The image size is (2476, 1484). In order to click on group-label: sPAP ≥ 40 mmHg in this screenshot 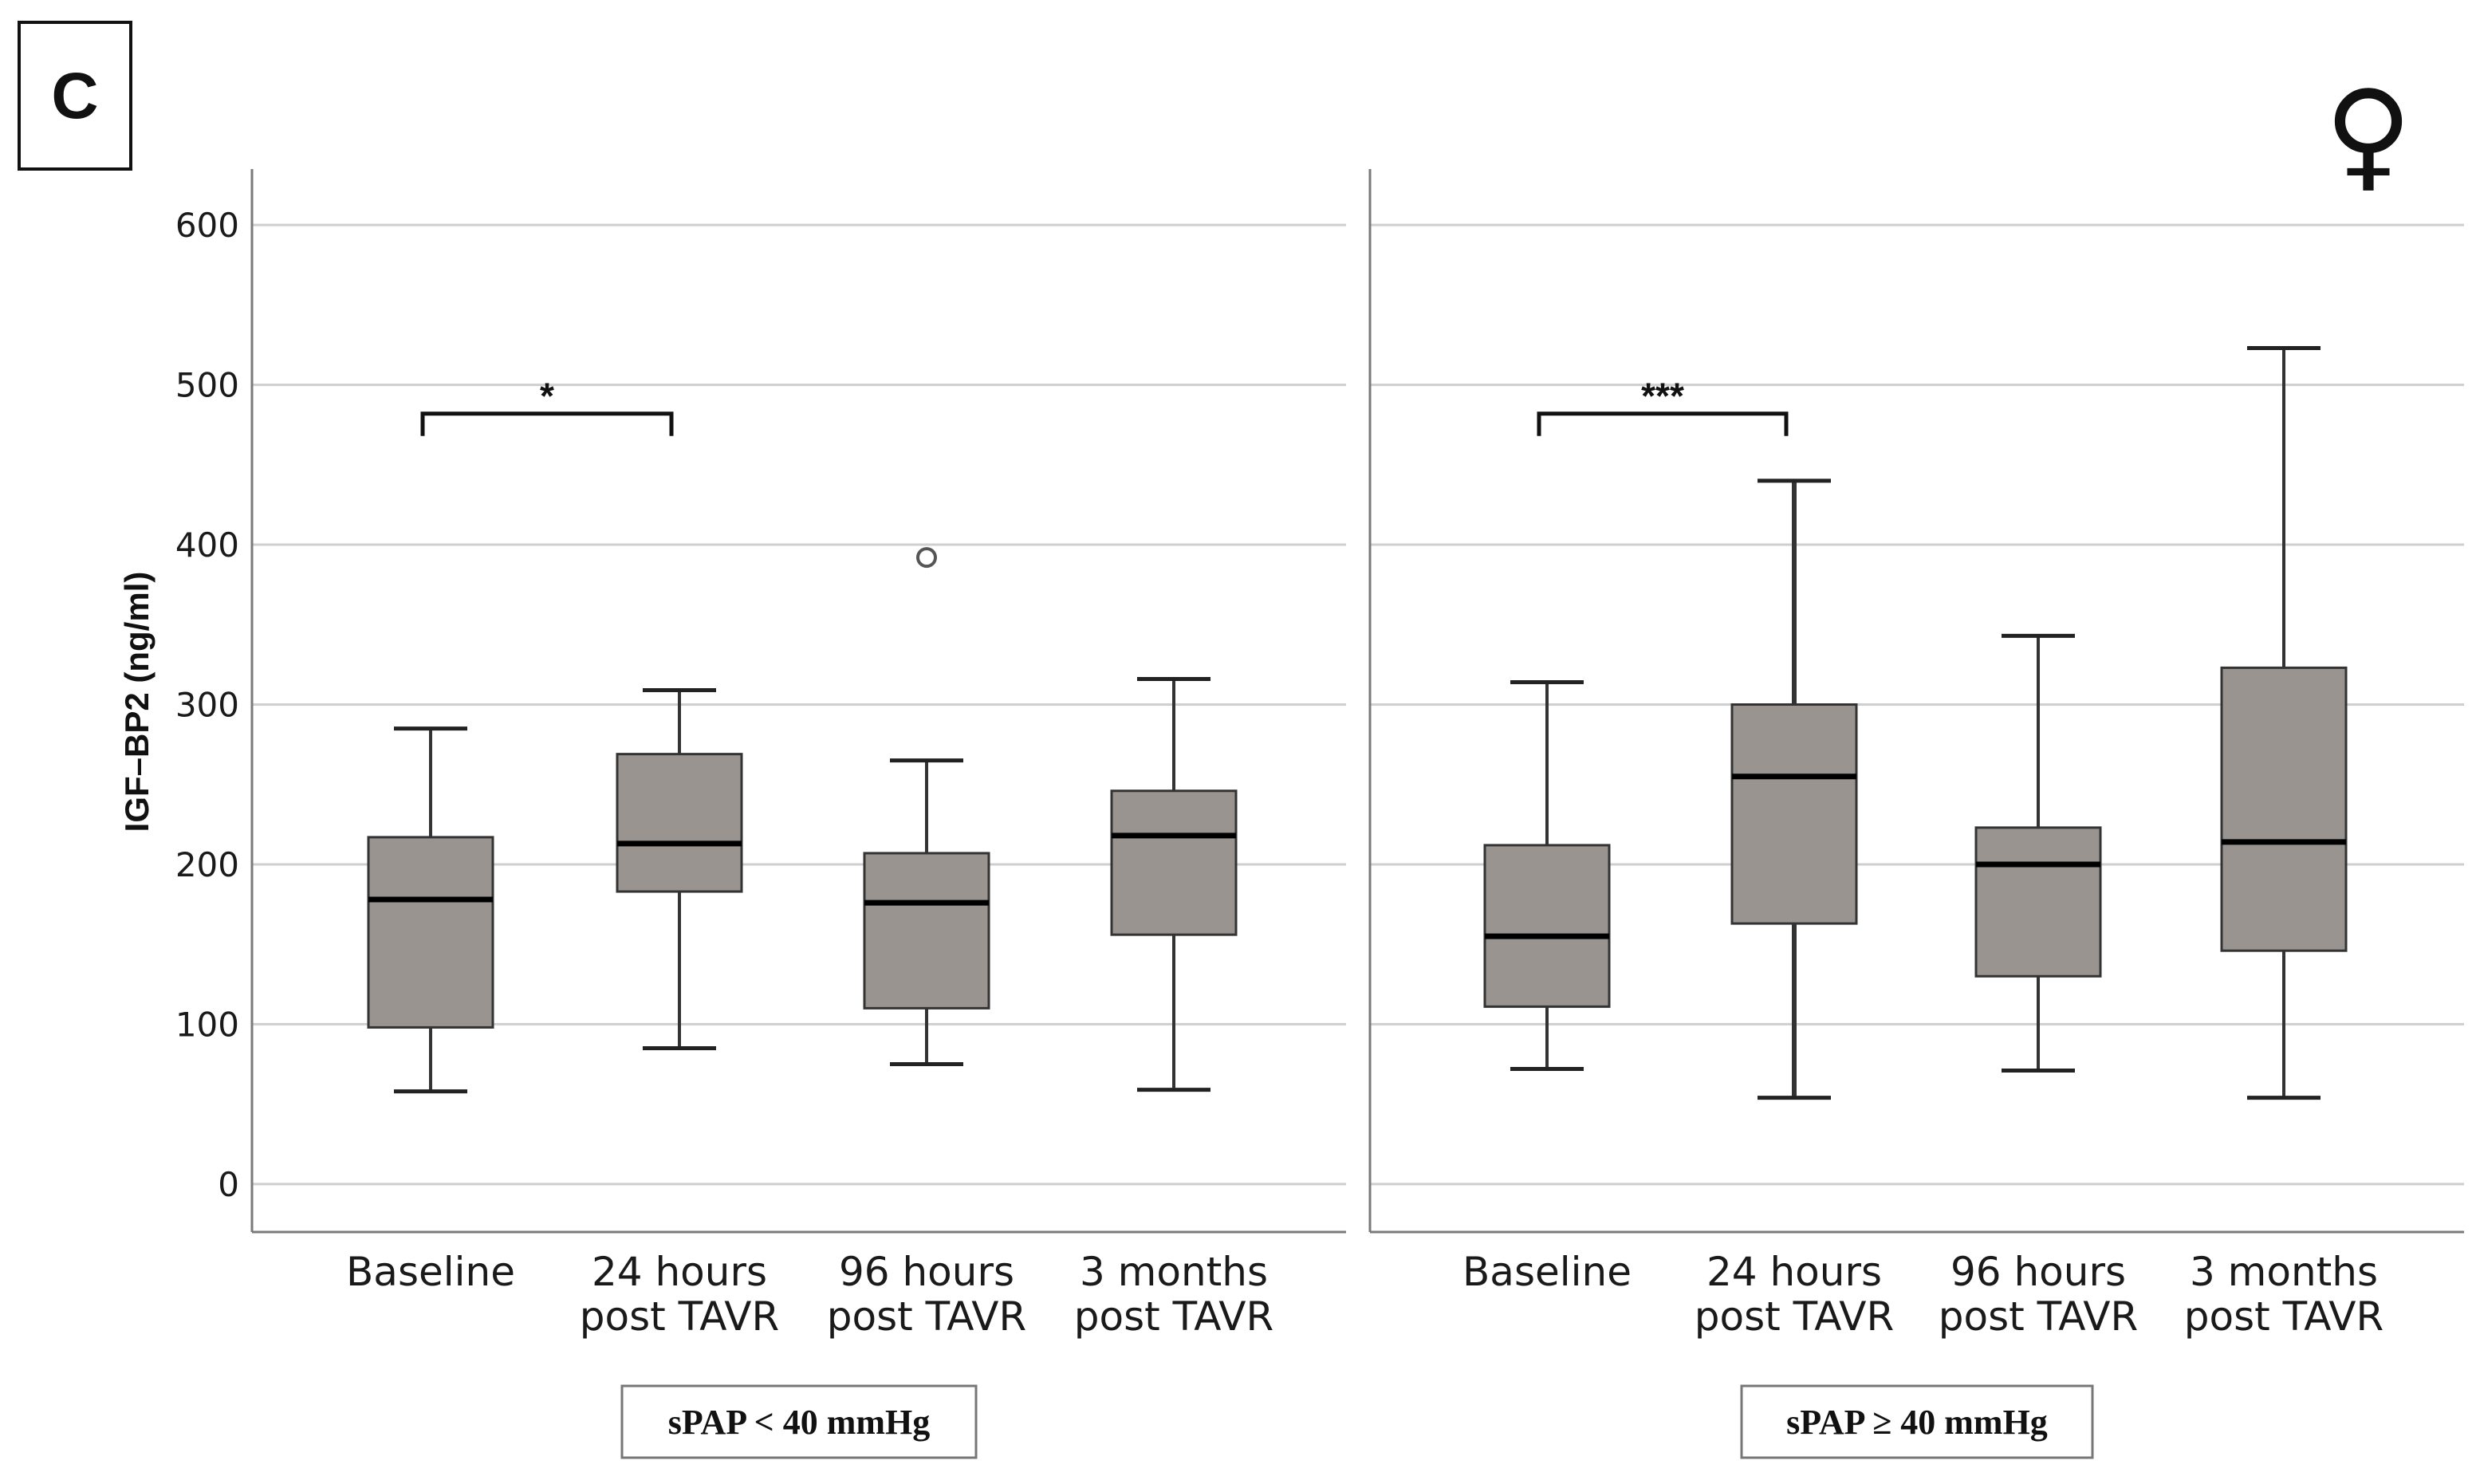, I will do `click(1917, 1422)`.